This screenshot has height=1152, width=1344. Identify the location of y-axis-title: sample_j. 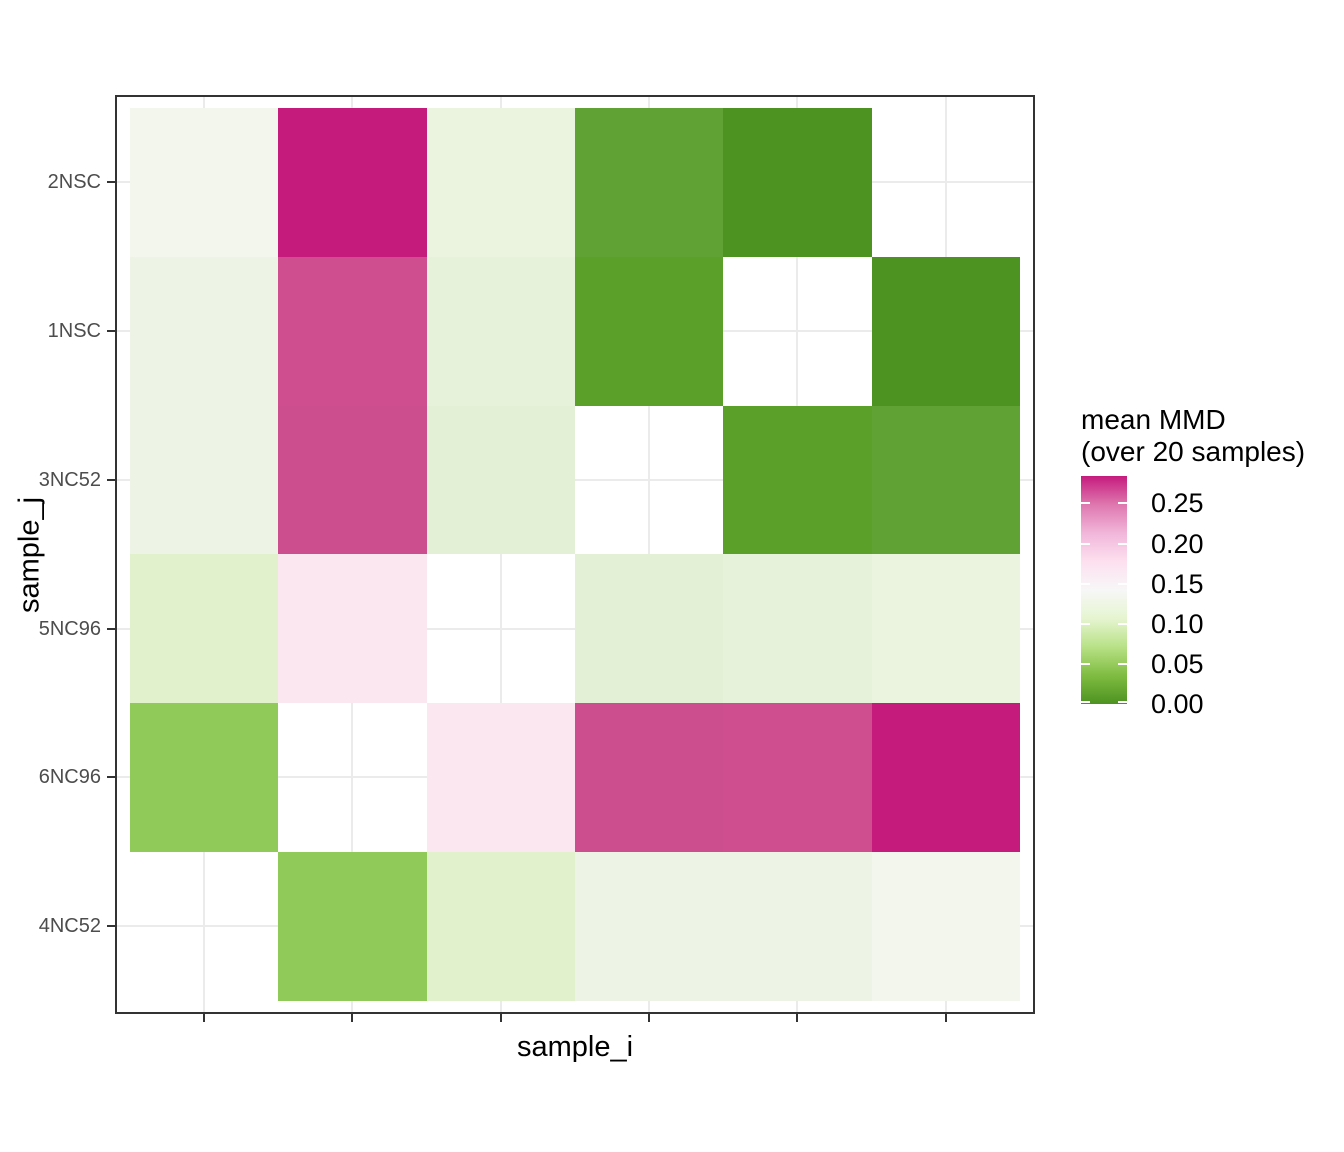
(29, 555).